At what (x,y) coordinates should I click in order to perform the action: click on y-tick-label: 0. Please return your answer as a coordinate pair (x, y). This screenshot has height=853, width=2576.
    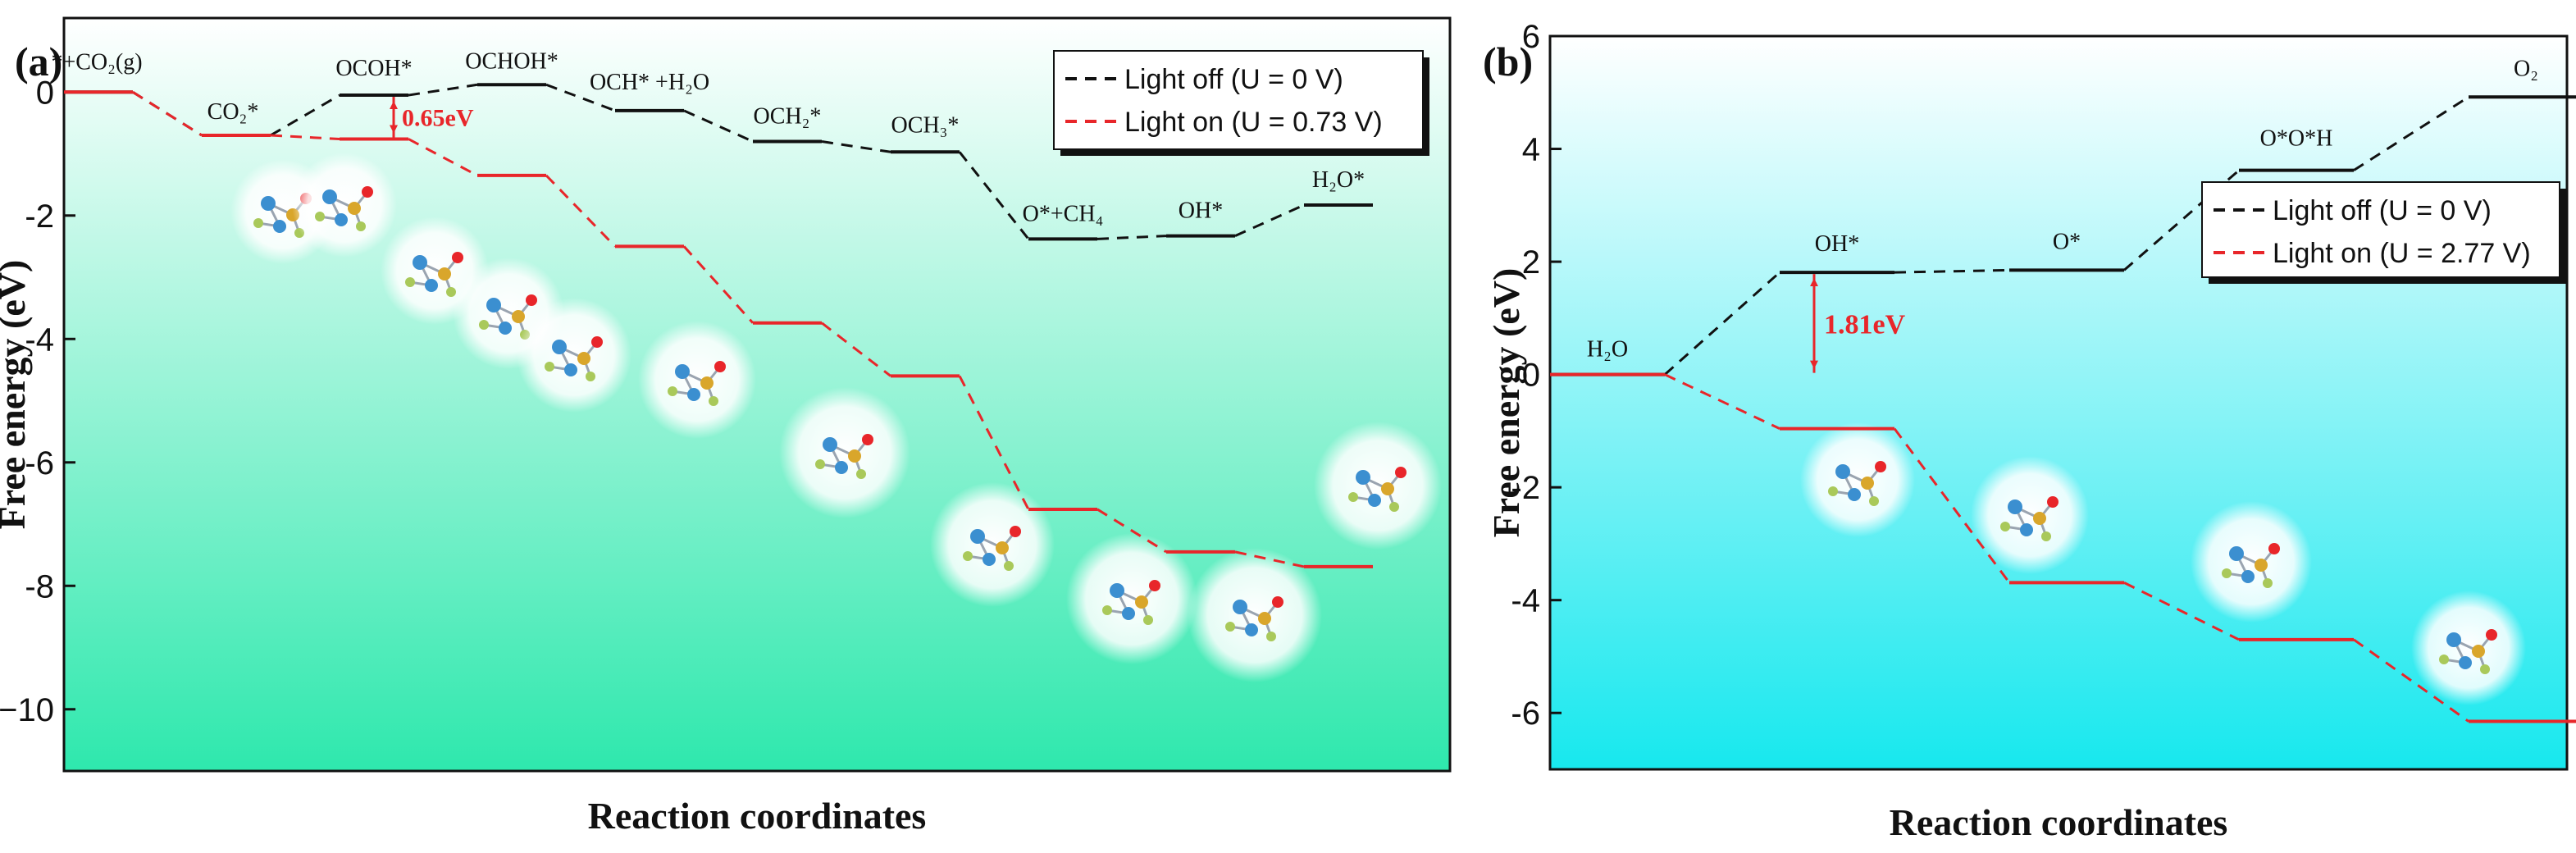
    Looking at the image, I should click on (1531, 376).